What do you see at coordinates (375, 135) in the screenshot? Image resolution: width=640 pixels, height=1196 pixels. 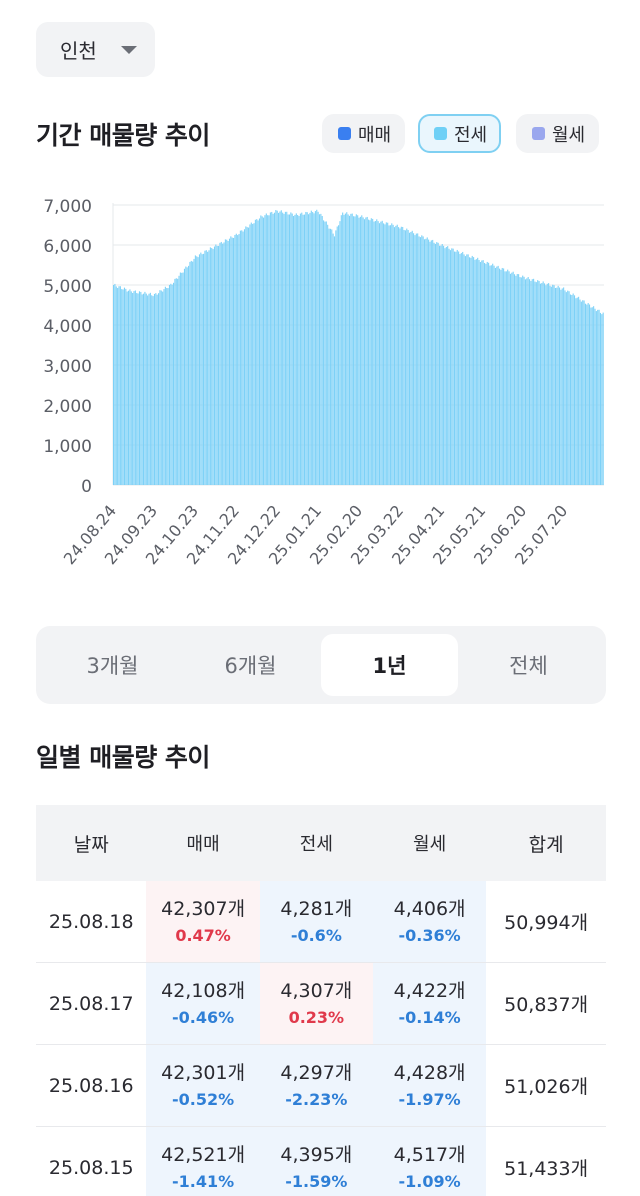 I see `legend-label-sale: 매매` at bounding box center [375, 135].